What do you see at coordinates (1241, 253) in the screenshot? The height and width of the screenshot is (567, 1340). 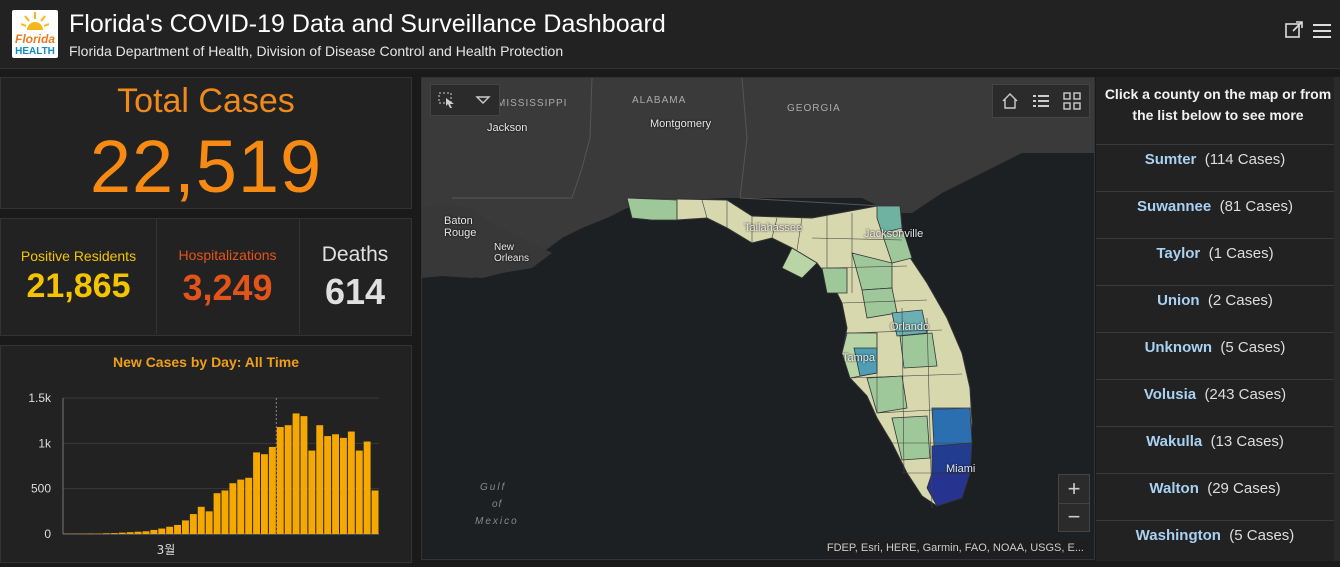 I see `county-case-count: (1 Cases)` at bounding box center [1241, 253].